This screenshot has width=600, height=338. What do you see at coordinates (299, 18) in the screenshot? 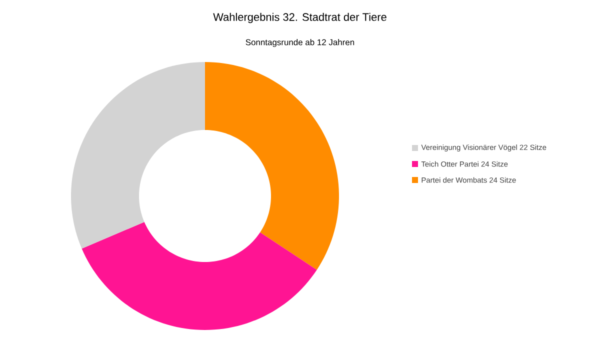
I see `chart-title: Wahlergebnis 32. Stadtrat der Tiere` at bounding box center [299, 18].